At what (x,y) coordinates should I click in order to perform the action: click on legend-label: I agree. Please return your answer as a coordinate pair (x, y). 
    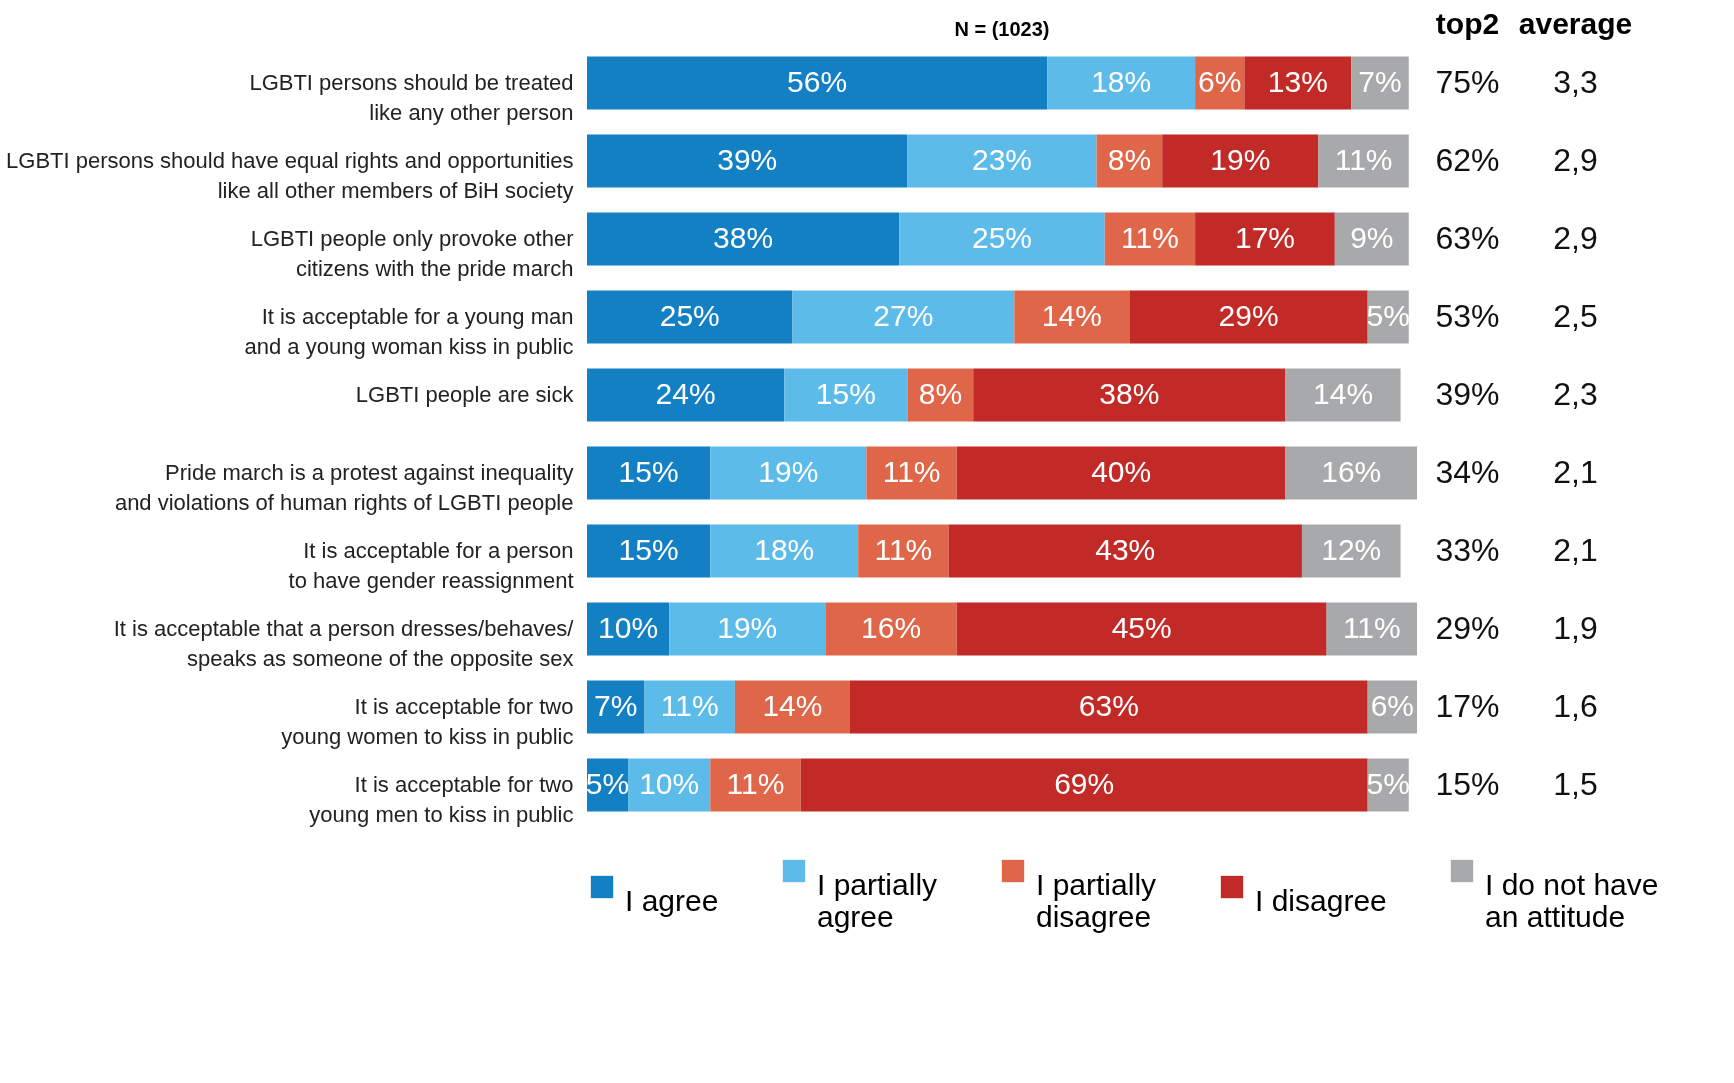
    Looking at the image, I should click on (672, 900).